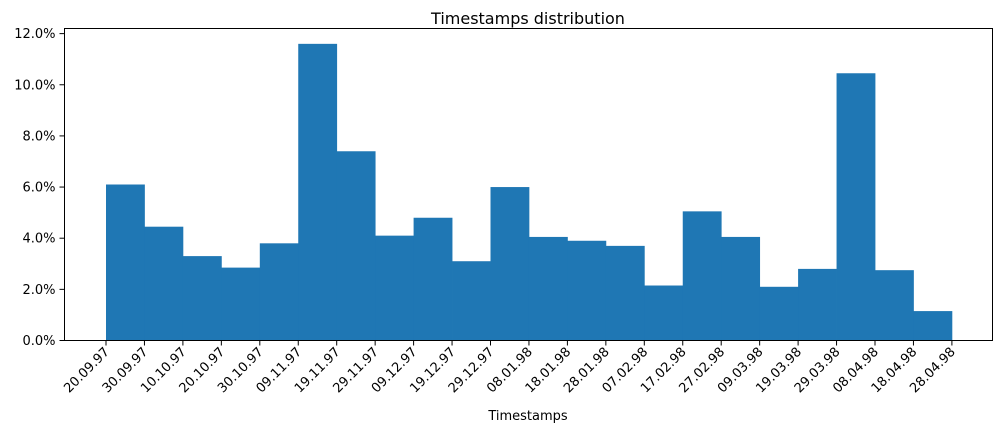  Describe the element at coordinates (38, 290) in the screenshot. I see `y-tick-label: 2.0%` at that location.